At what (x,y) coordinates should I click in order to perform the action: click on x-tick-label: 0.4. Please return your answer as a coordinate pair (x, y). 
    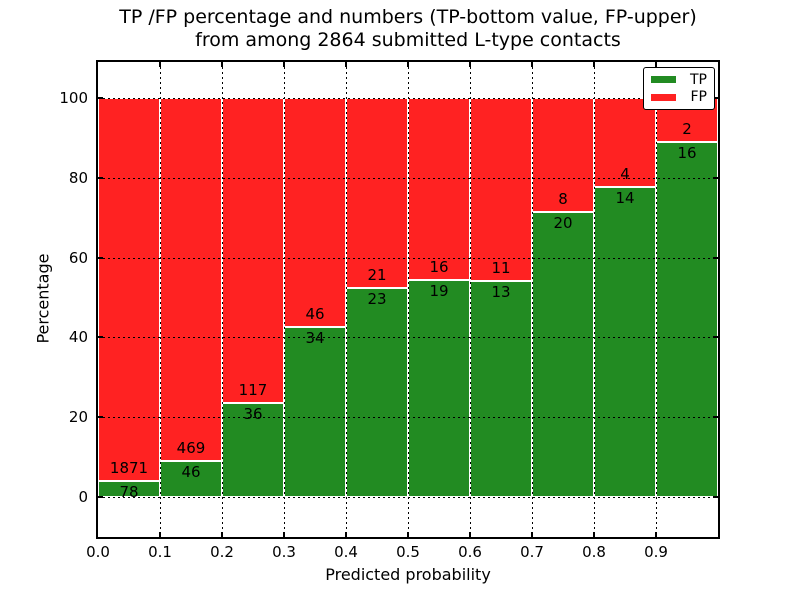
    Looking at the image, I should click on (346, 552).